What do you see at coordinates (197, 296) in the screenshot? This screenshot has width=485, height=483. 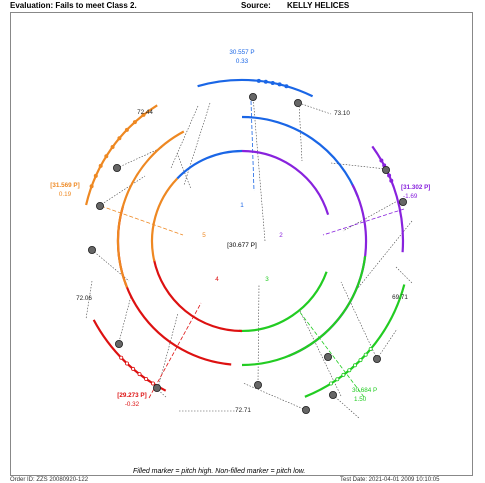 I see `blade-4-inner-arc` at bounding box center [197, 296].